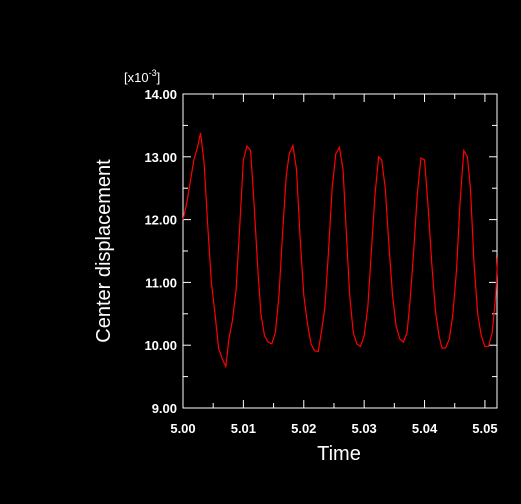 This screenshot has width=521, height=504. What do you see at coordinates (339, 454) in the screenshot?
I see `x-axis-title: Time` at bounding box center [339, 454].